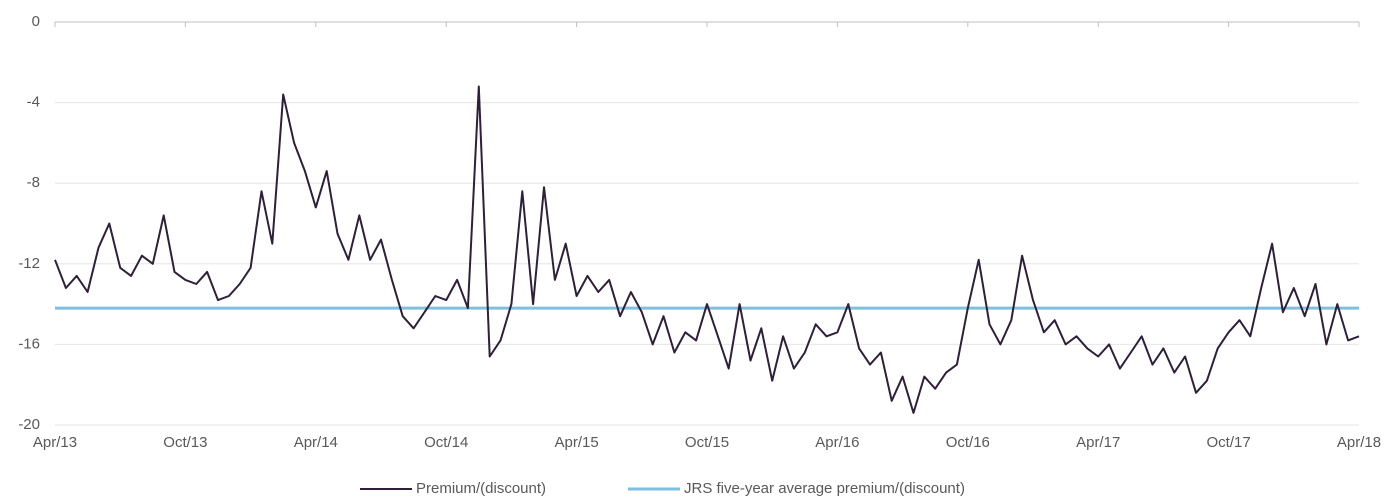  What do you see at coordinates (824, 488) in the screenshot?
I see `legend-label: JRS five-year average premium/(discount)` at bounding box center [824, 488].